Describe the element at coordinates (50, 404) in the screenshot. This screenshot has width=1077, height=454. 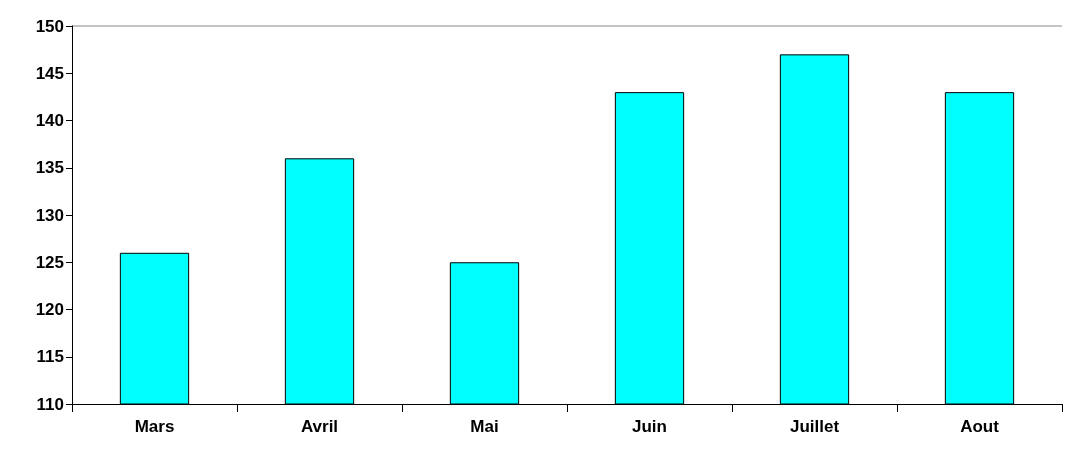
I see `y-tick-label: 110` at that location.